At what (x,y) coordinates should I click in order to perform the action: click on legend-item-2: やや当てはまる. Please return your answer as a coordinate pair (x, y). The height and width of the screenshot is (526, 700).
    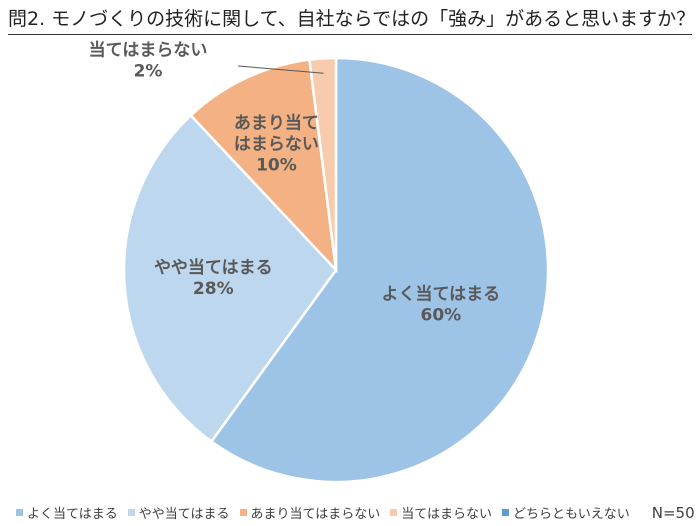
    Looking at the image, I should click on (178, 512).